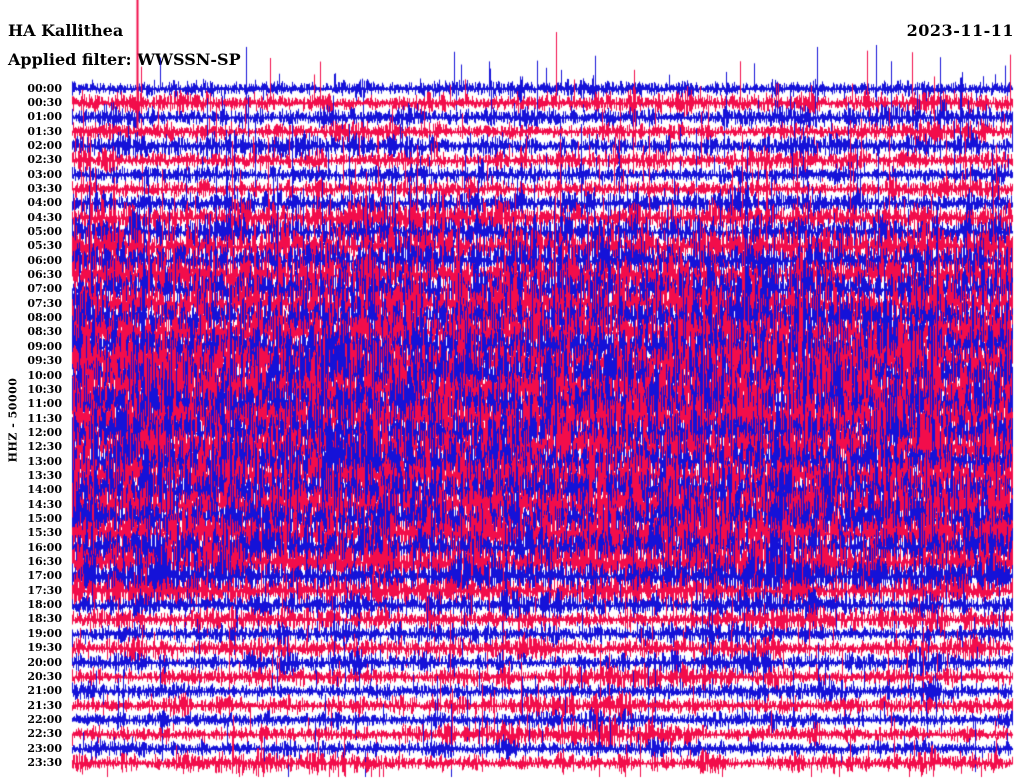 This screenshot has width=1024, height=780. I want to click on time-label-1800: 18:00, so click(44, 605).